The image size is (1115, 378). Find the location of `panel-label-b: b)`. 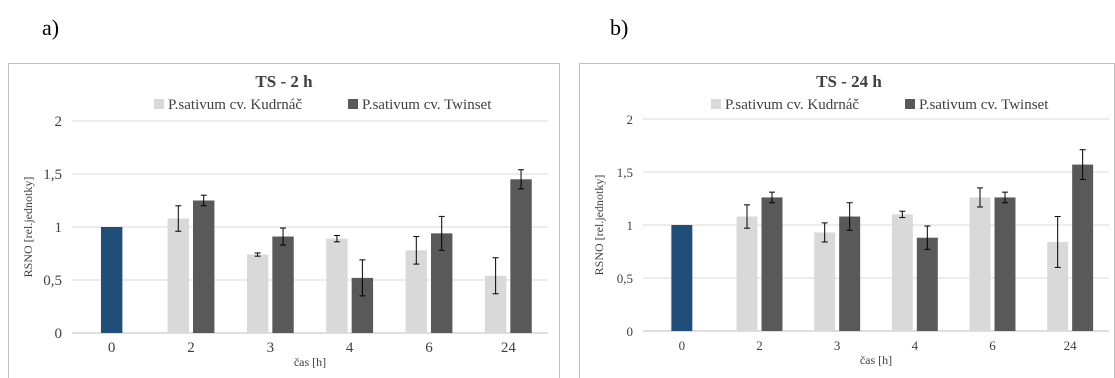

panel-label-b: b) is located at coordinates (619, 27).